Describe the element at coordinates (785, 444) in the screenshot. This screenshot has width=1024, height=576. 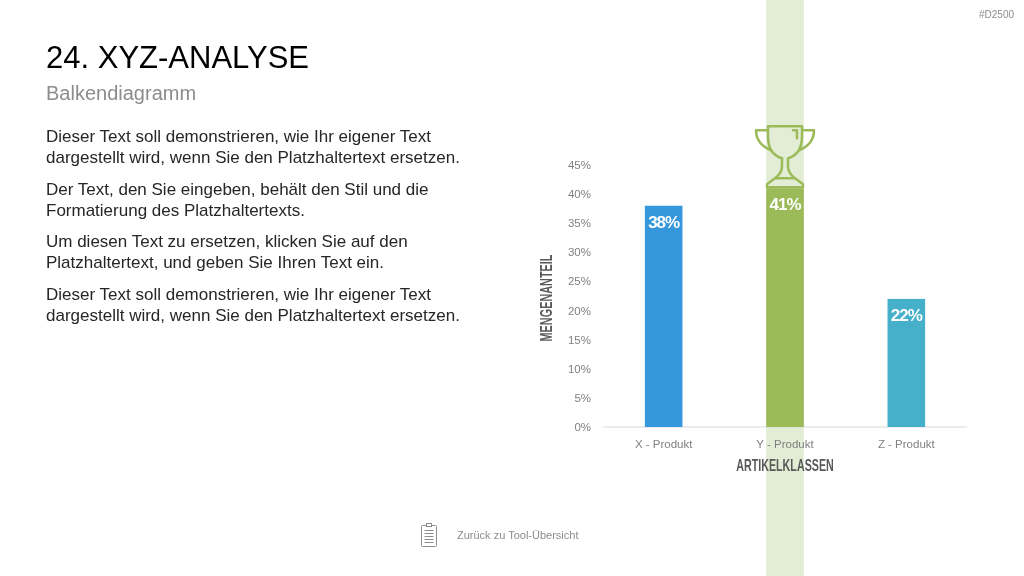
I see `x-tick-label: Y - Produkt` at that location.